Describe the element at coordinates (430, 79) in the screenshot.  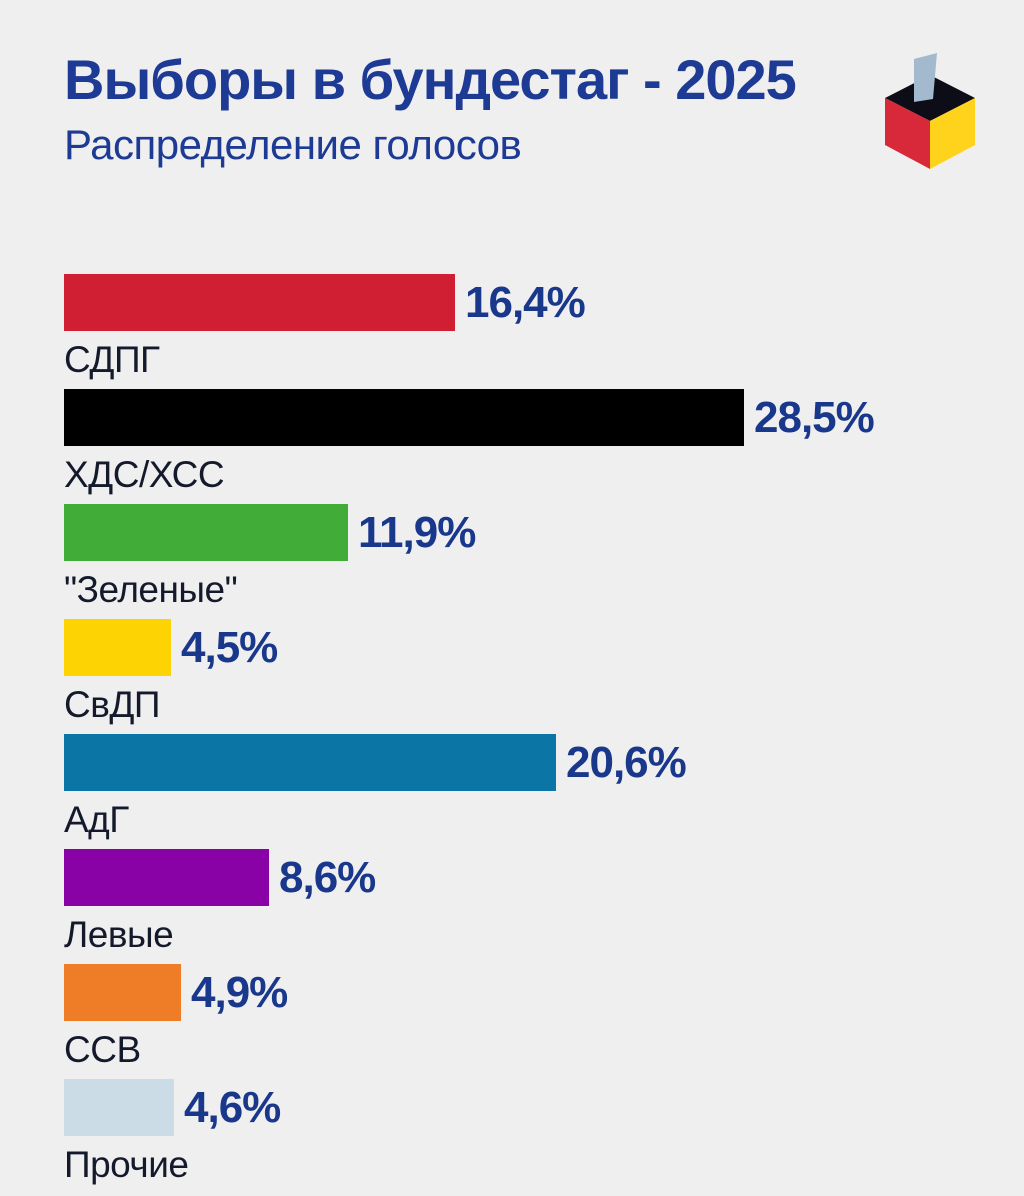
I see `page-title: Выборы в бундестаг - 2025` at that location.